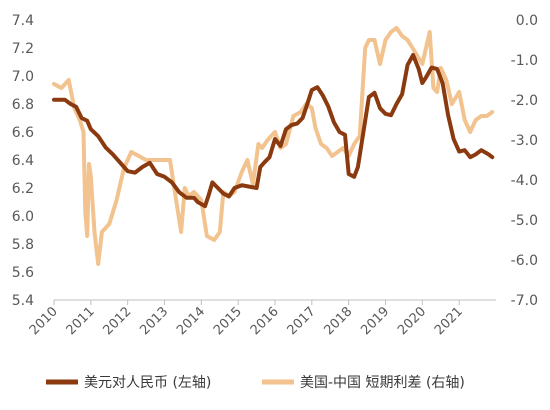  What do you see at coordinates (191, 321) in the screenshot?
I see `x-tick-label: 2014` at bounding box center [191, 321].